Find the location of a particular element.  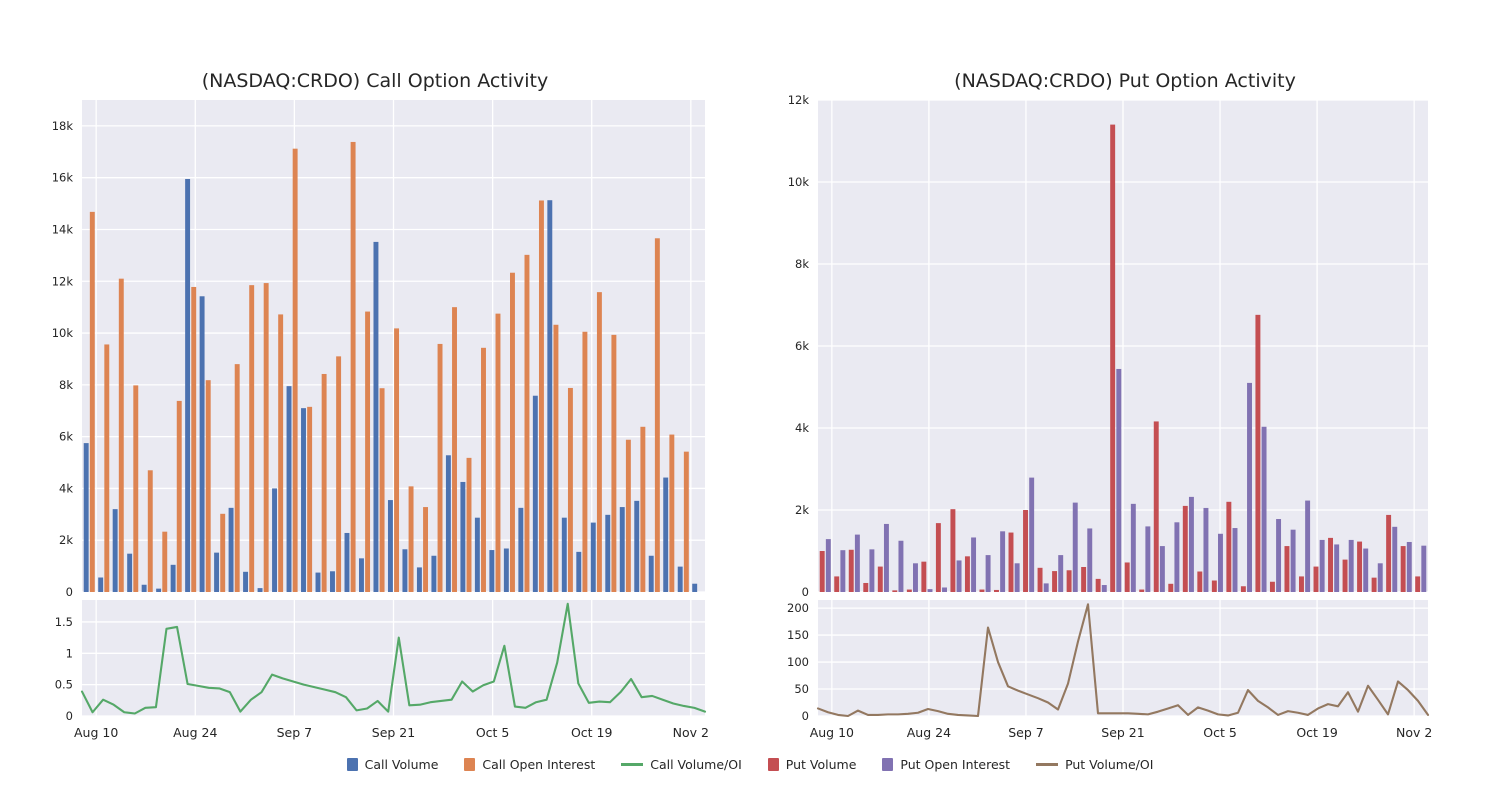

y-tick-label: 2k is located at coordinates (66, 540).